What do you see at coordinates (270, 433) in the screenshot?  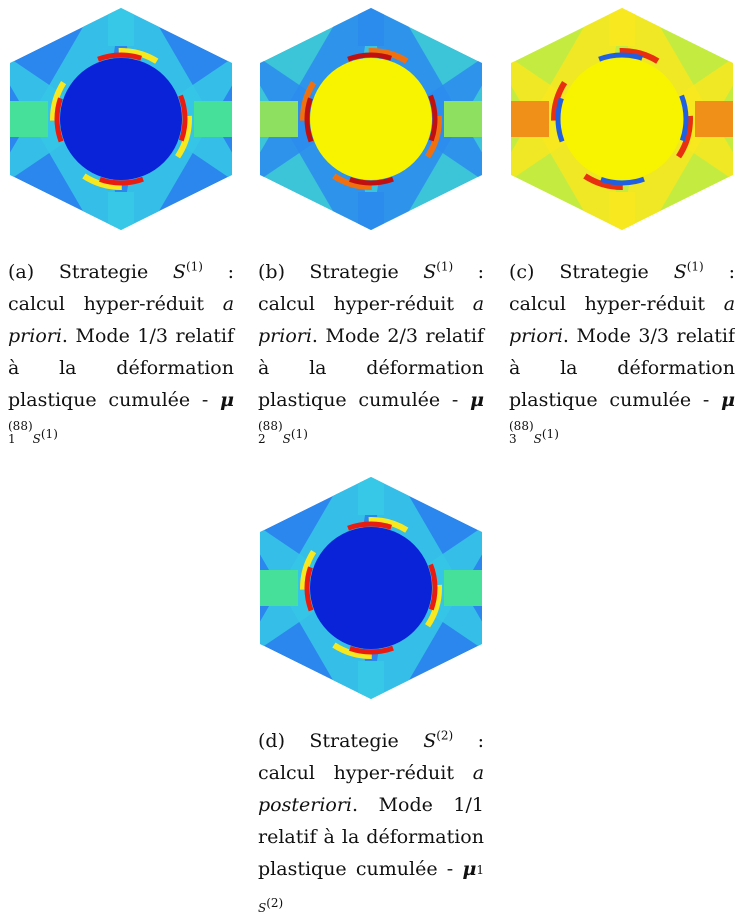 I see `stack: (88) 2` at bounding box center [270, 433].